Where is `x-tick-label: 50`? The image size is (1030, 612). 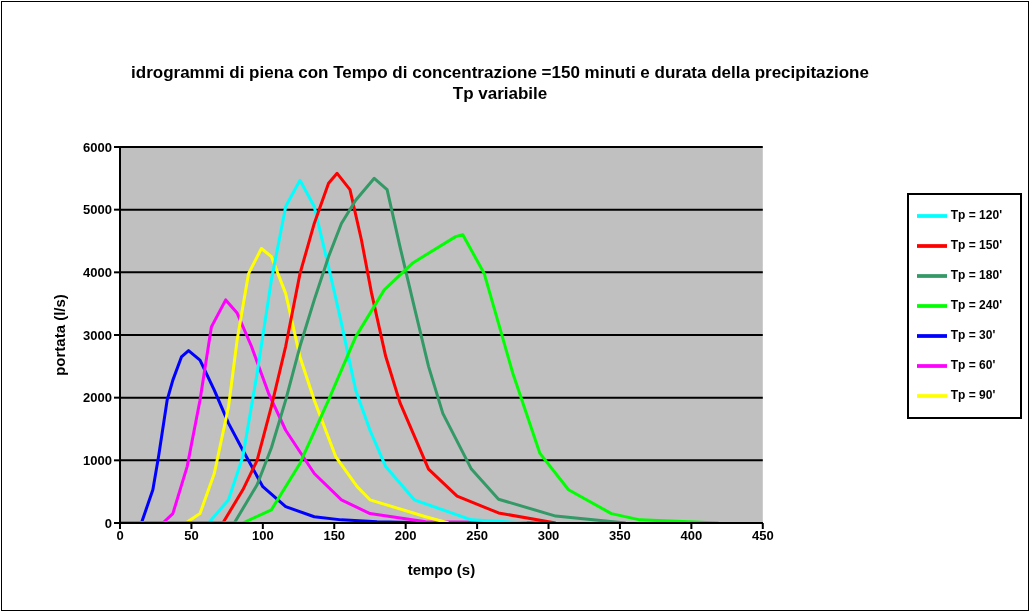 x-tick-label: 50 is located at coordinates (191, 536).